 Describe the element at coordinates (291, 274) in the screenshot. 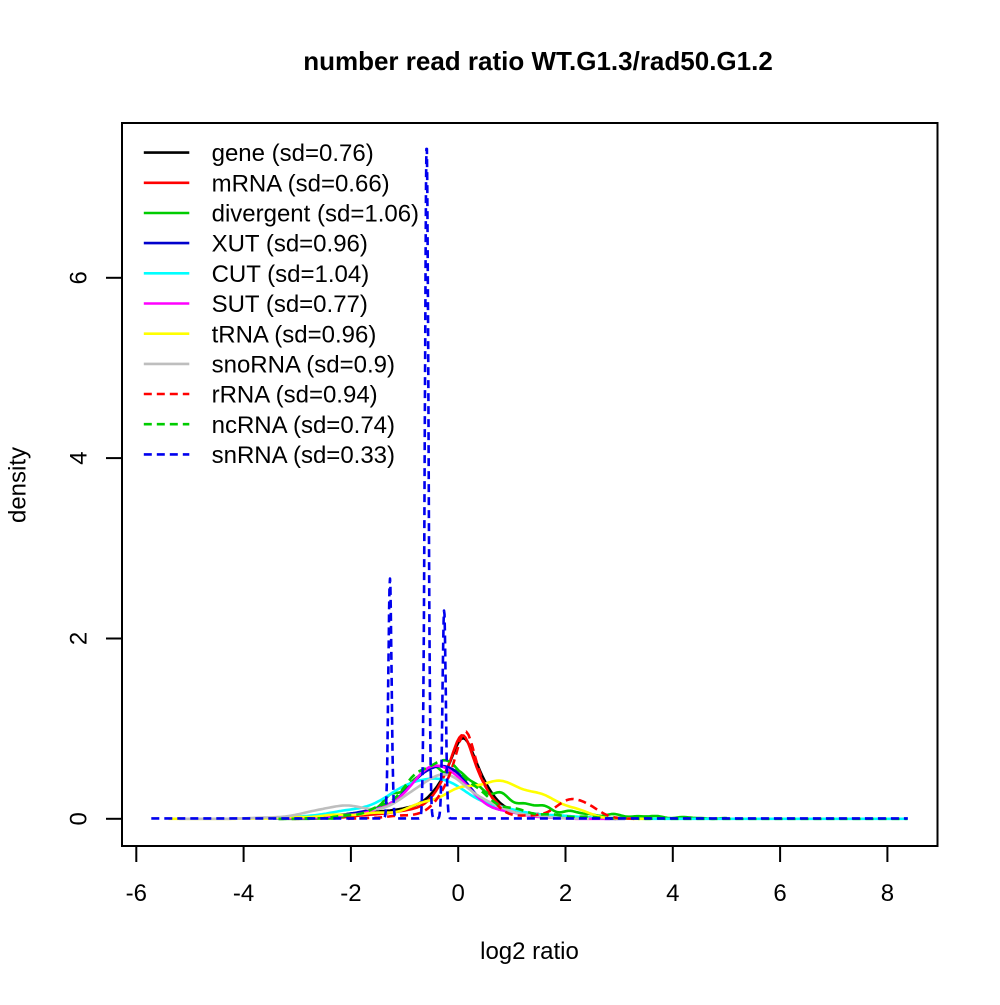

I see `svg-text: CUT (sd=1.04)` at that location.